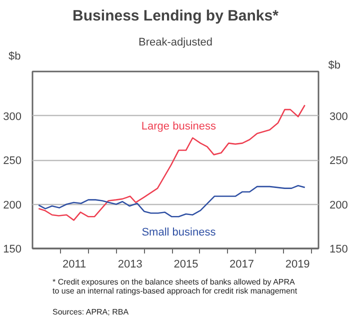  I want to click on x-tick-label: 2011, so click(74, 264).